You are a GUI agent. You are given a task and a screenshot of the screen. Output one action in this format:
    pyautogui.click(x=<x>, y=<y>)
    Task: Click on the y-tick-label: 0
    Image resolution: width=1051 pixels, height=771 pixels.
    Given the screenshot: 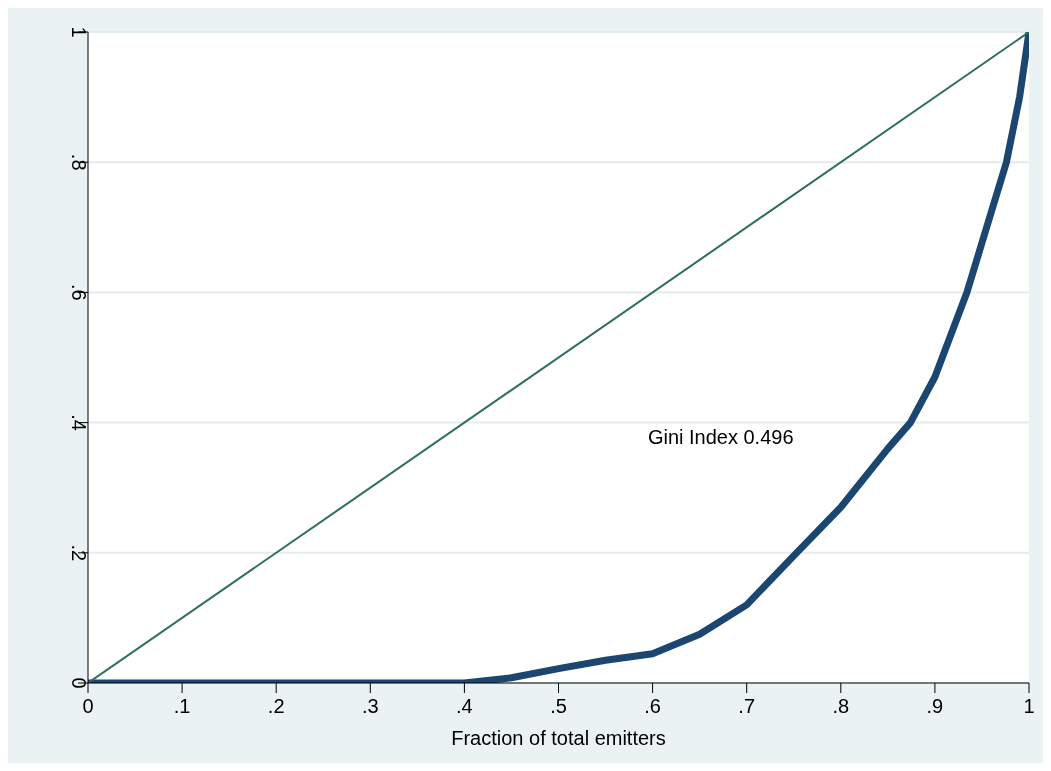 What is the action you would take?
    pyautogui.click(x=79, y=683)
    